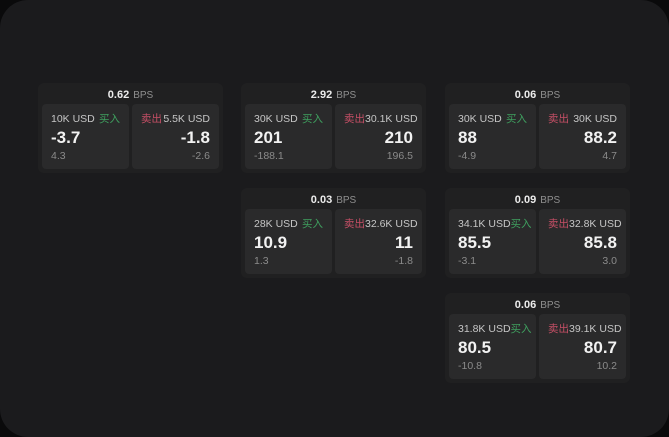 Image resolution: width=669 pixels, height=437 pixels. I want to click on sell-delta: 10.2, so click(606, 366).